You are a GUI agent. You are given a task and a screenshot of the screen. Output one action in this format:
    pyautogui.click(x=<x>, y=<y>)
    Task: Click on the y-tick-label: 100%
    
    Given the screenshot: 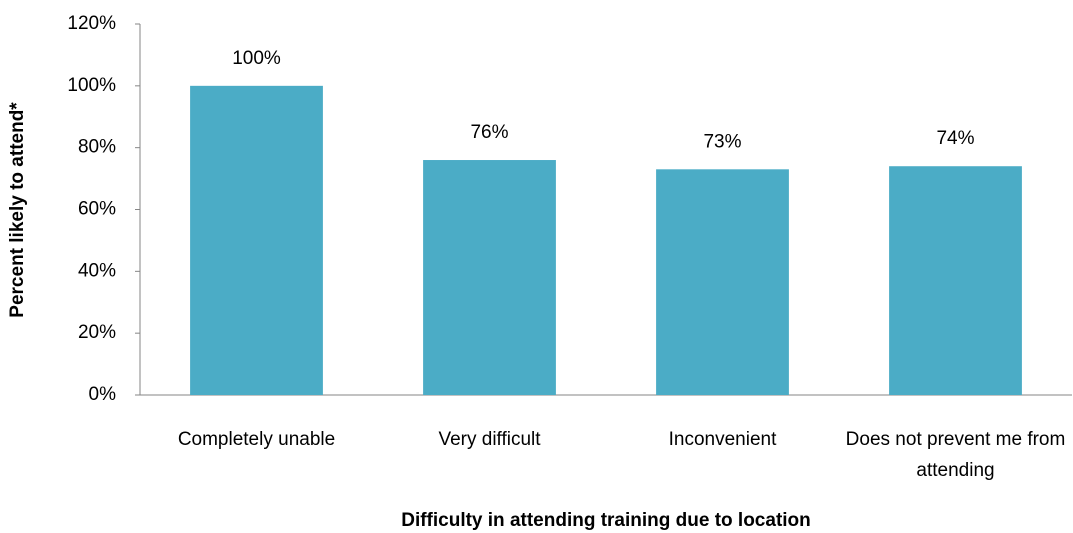 What is the action you would take?
    pyautogui.click(x=91, y=85)
    